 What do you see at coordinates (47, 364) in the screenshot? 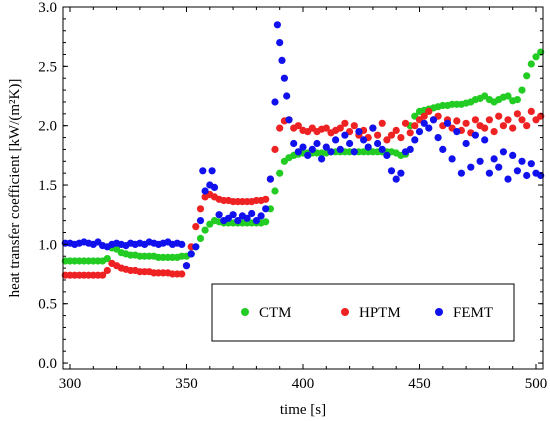
I see `y-tick-label: 0.0` at bounding box center [47, 364].